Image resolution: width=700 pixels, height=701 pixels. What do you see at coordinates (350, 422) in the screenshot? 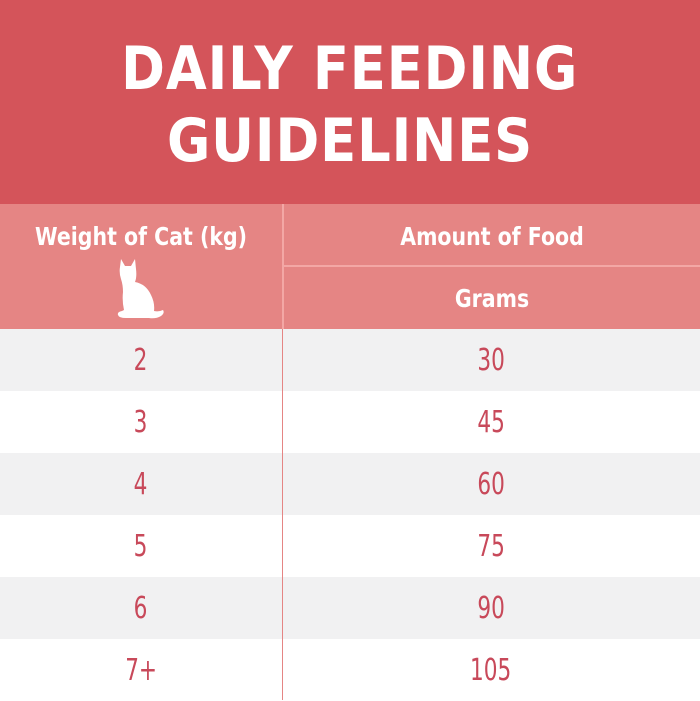
I see `table-row: 3 45` at bounding box center [350, 422].